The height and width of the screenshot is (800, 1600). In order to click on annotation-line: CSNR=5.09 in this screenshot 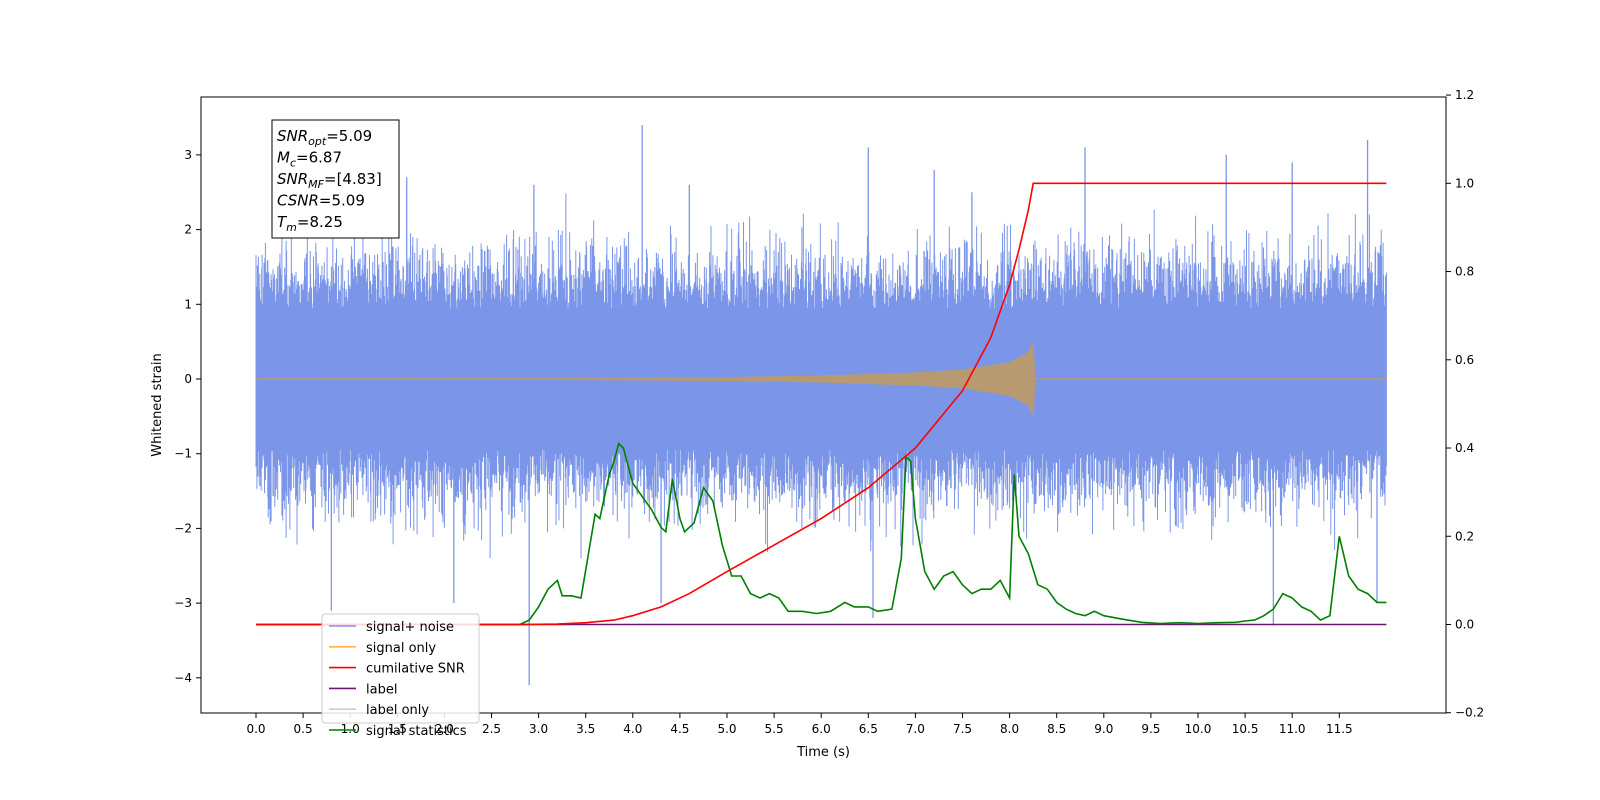, I will do `click(321, 201)`.